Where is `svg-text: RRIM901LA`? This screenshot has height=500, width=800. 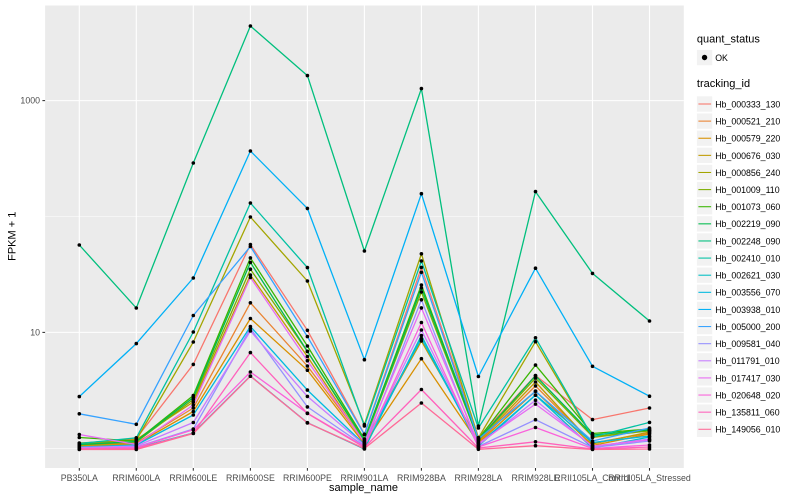
svg-text: RRIM901LA is located at coordinates (364, 478).